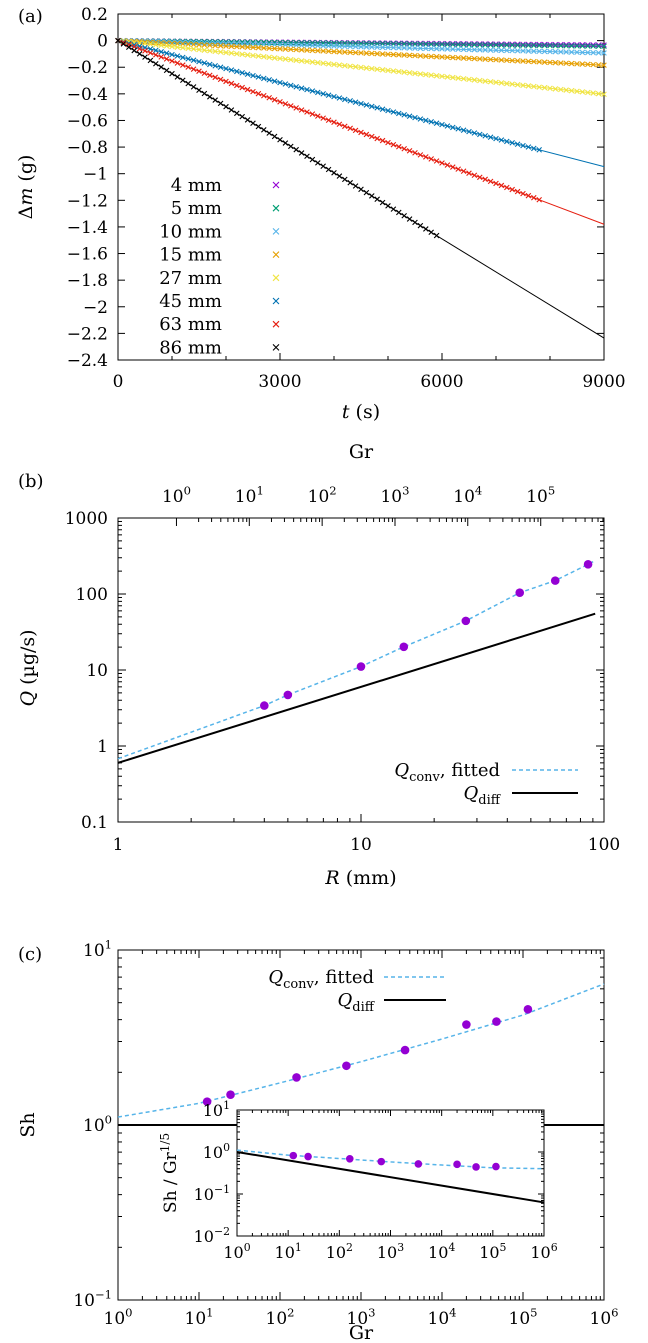 The height and width of the screenshot is (1343, 648). I want to click on b-top-tick-label: 104, so click(467, 495).